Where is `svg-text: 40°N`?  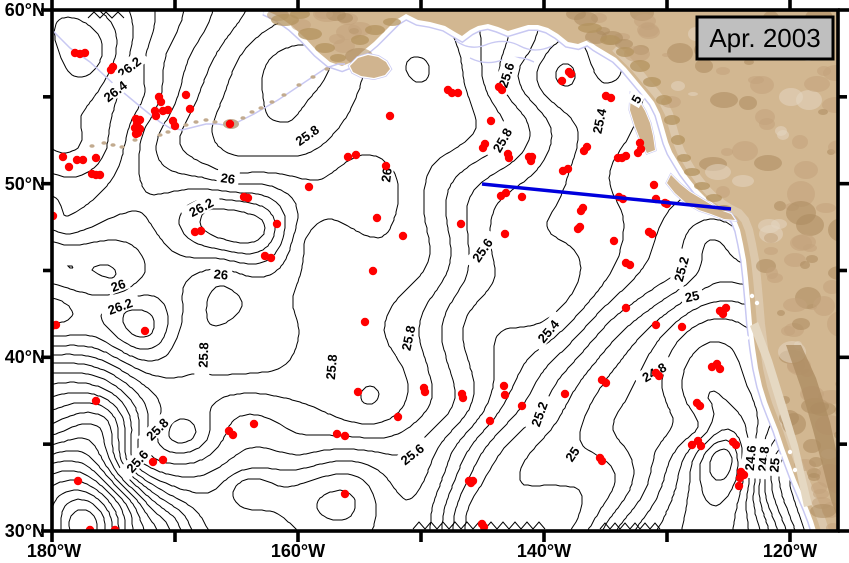 svg-text: 40°N is located at coordinates (25, 357).